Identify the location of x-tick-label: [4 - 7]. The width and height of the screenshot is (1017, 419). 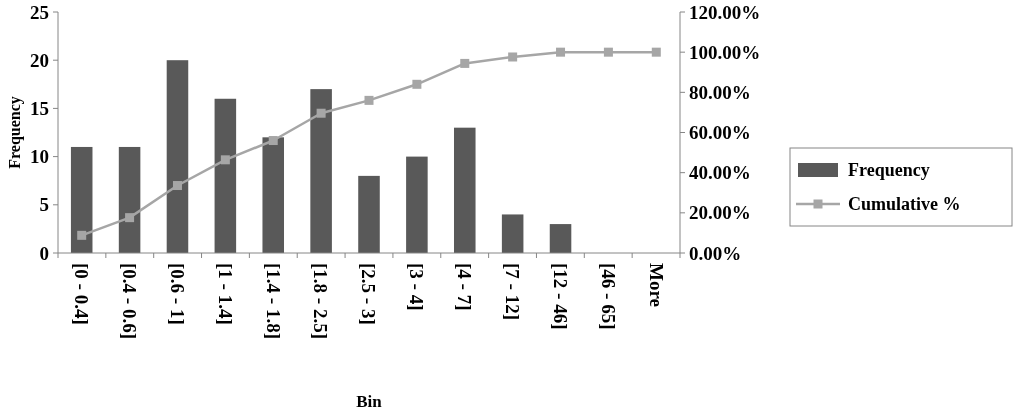
(465, 287).